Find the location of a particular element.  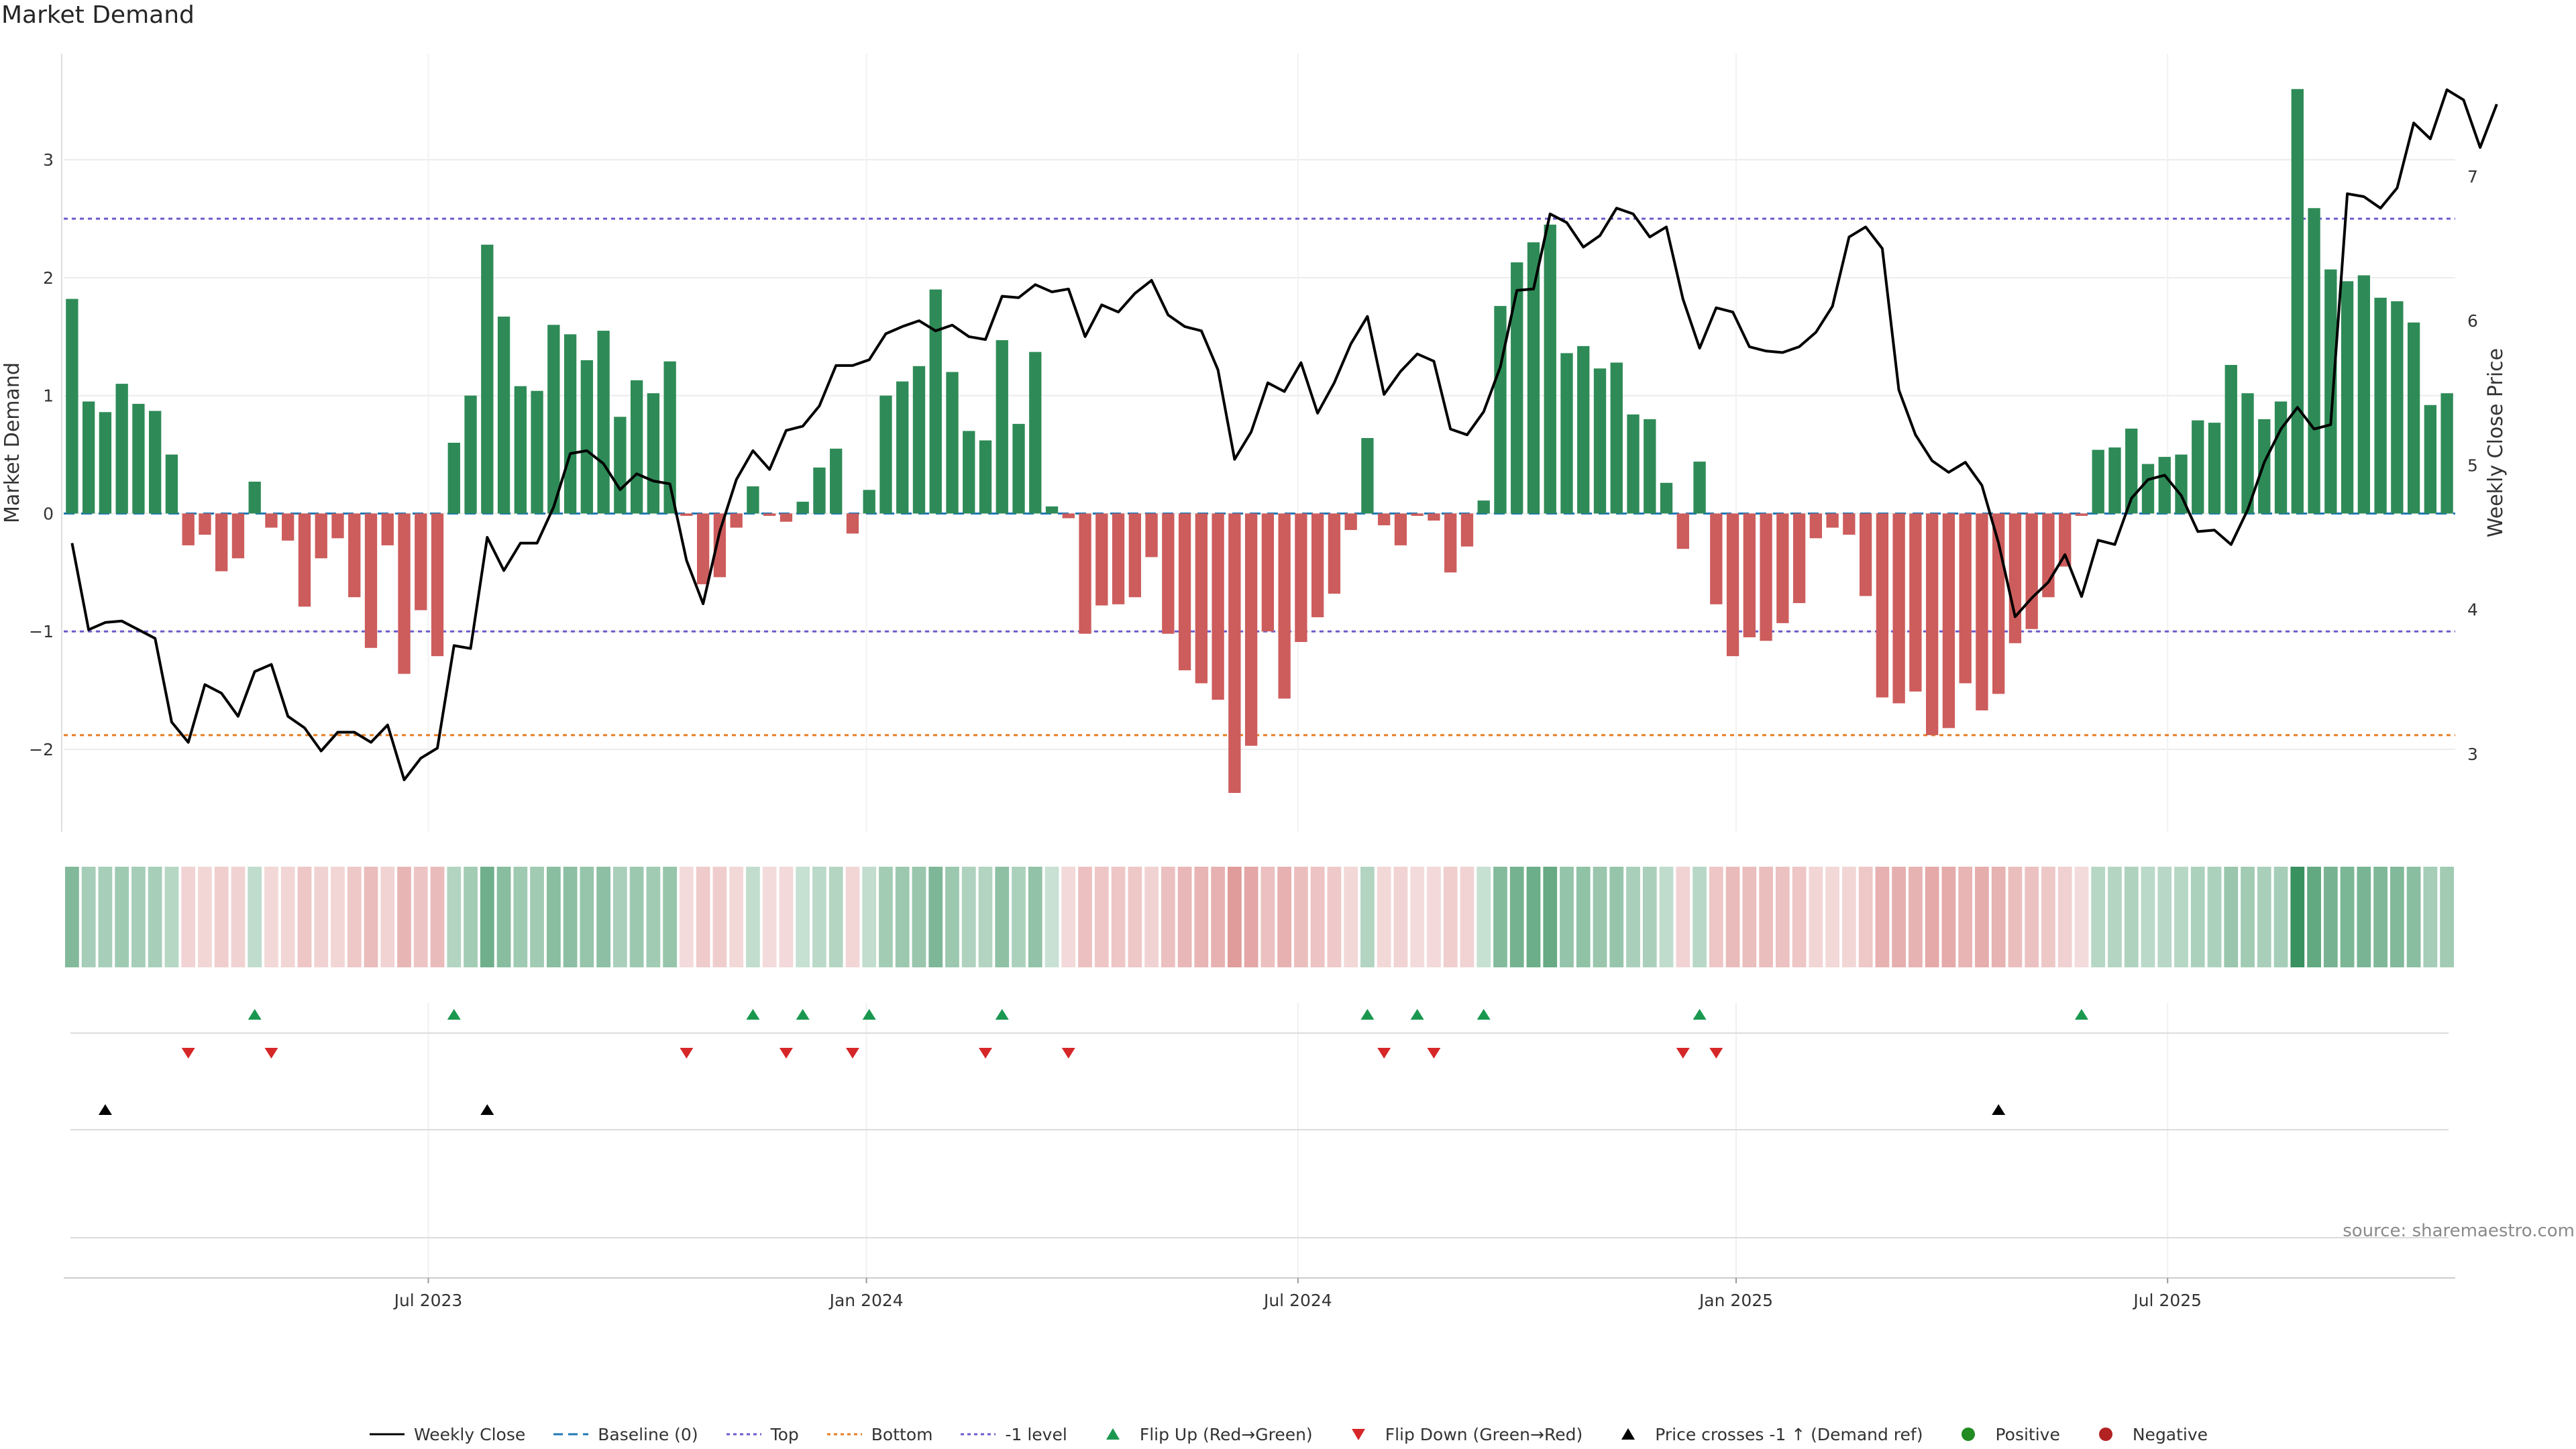

legend-item-cross: Price crosses -1 ↑ (Demand ref) is located at coordinates (1766, 1434).